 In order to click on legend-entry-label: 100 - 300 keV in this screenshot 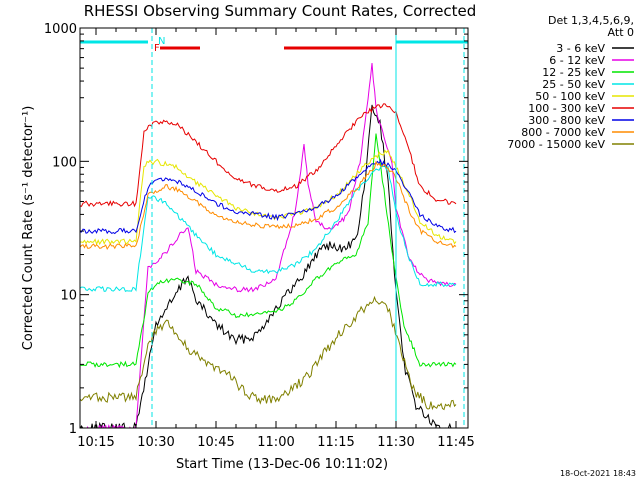, I will do `click(566, 108)`.